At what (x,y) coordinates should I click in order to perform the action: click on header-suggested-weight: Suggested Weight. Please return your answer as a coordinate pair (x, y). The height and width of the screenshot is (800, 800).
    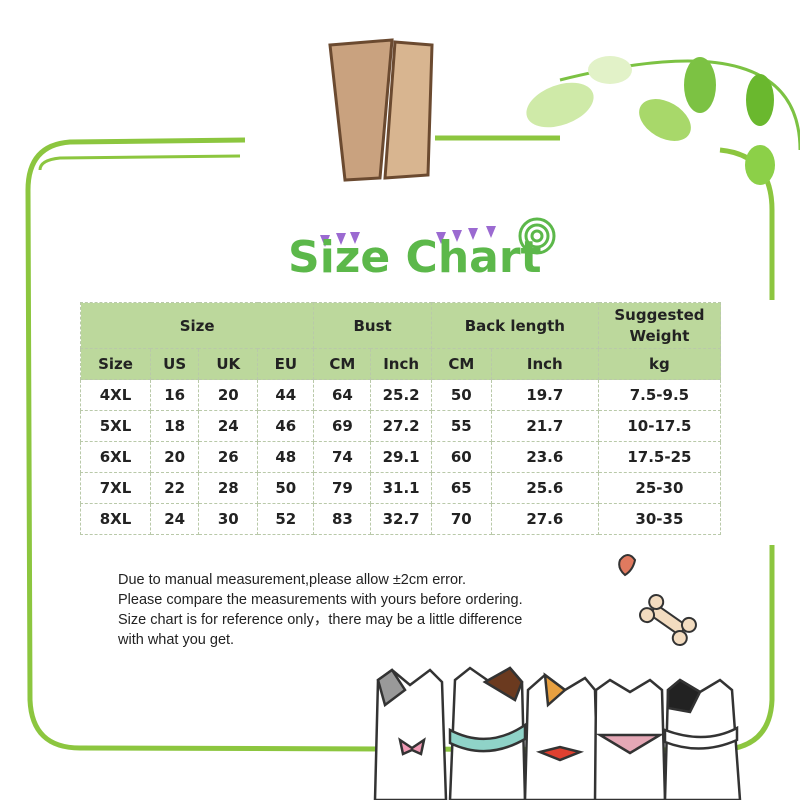
    Looking at the image, I should click on (659, 325).